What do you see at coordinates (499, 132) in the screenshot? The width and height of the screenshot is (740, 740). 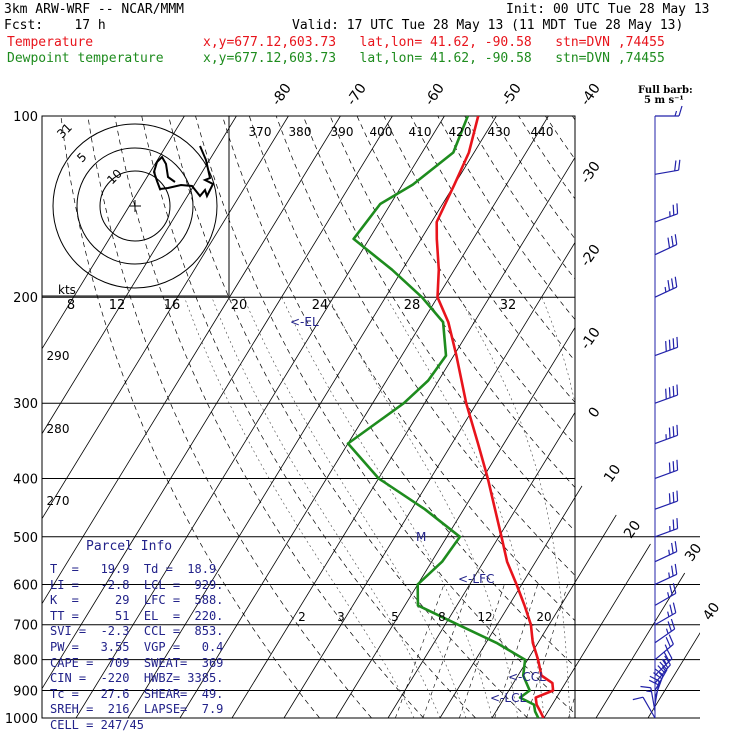 I see `theta-label: 430` at bounding box center [499, 132].